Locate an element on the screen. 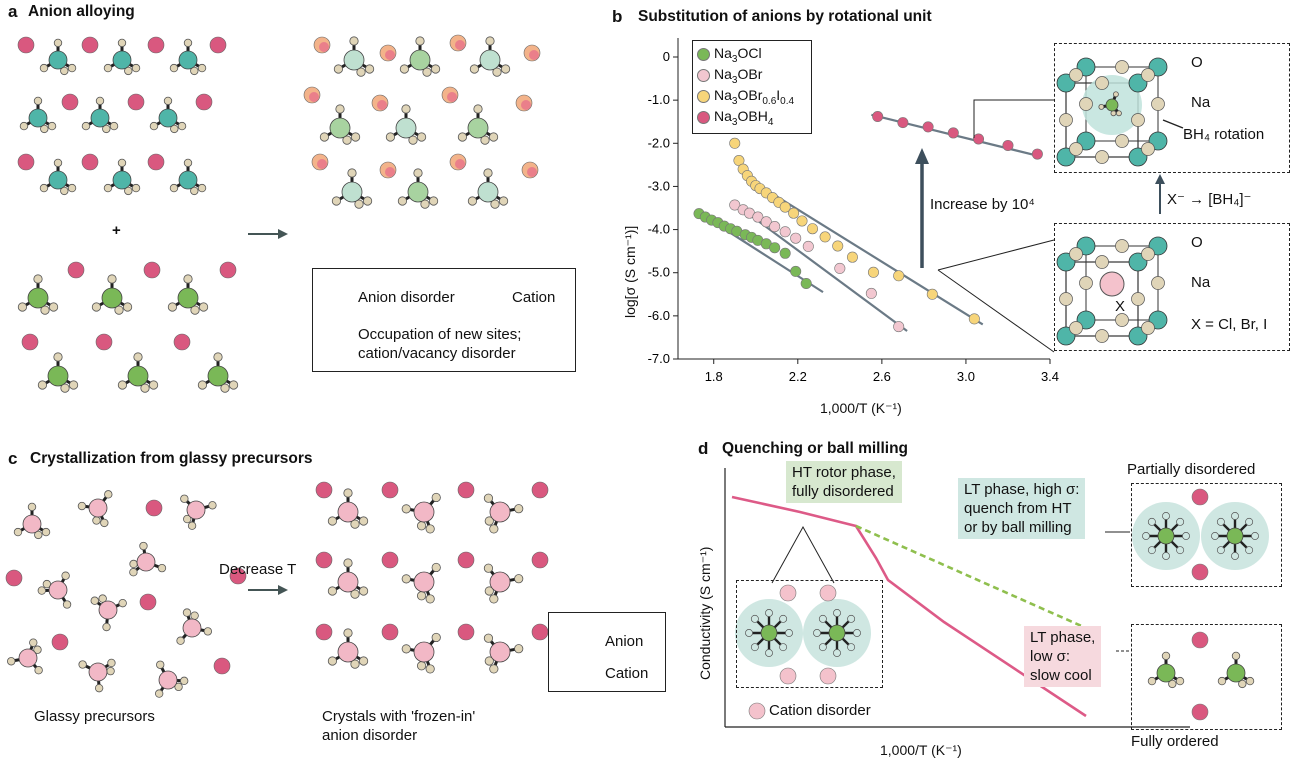 This screenshot has width=1297, height=760. top-leader-line is located at coordinates (1013, 118).